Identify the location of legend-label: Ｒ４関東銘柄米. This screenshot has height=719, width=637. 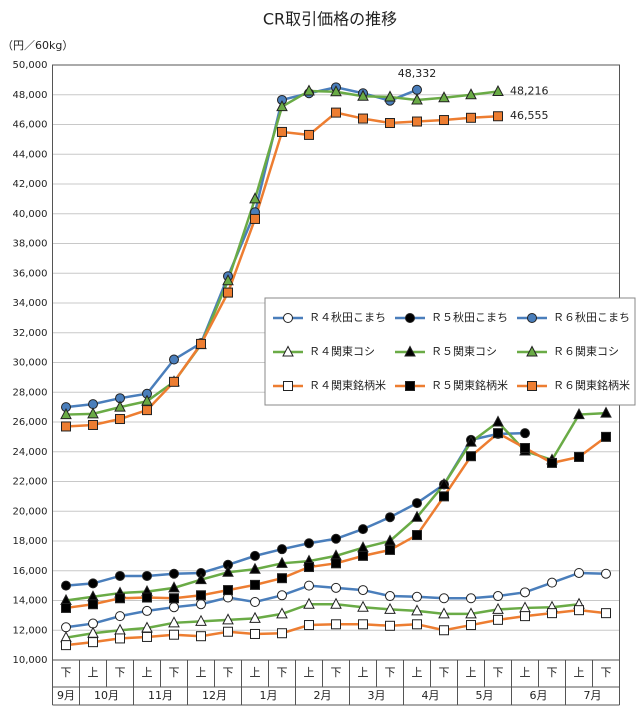
(347, 385).